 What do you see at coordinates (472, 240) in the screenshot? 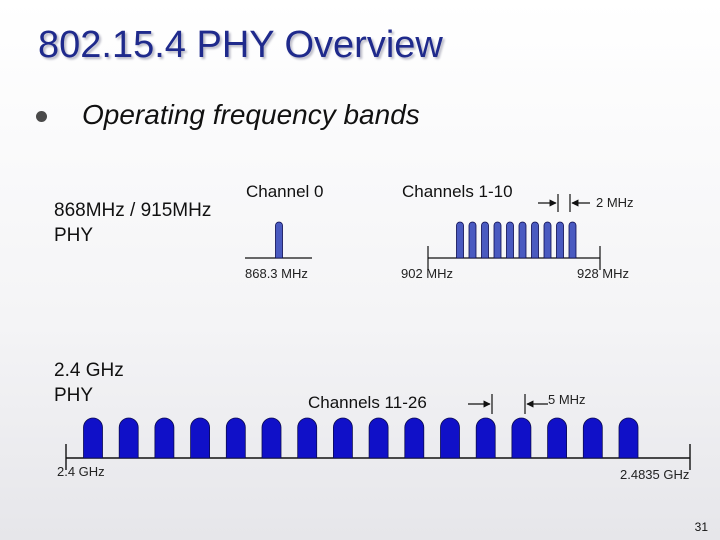
I see `channel-2-pulse` at bounding box center [472, 240].